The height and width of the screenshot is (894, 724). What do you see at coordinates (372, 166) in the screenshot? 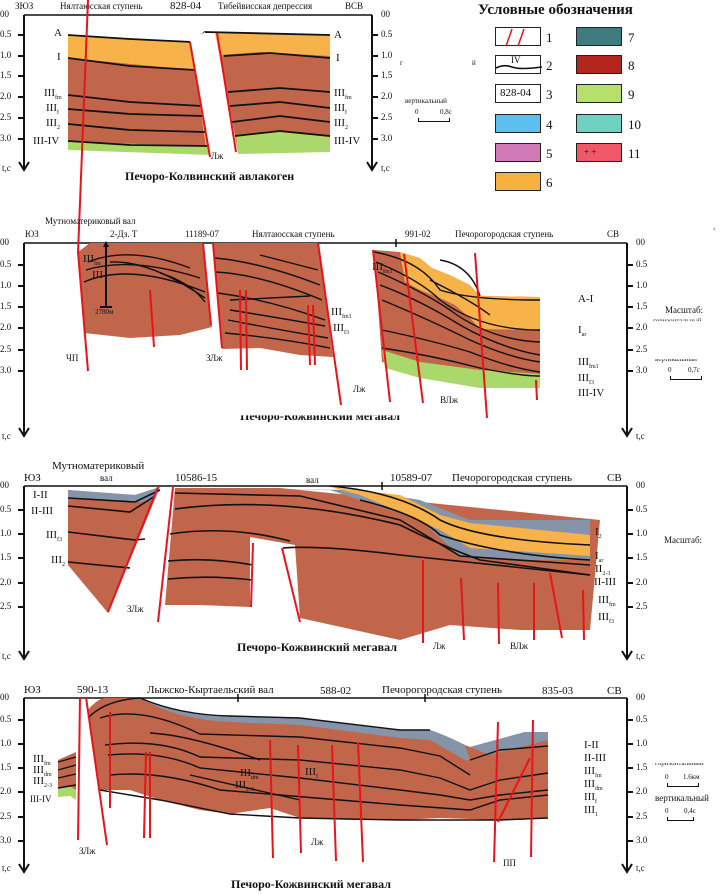
I see `section-1-right-axis-arrow-icon` at bounding box center [372, 166].